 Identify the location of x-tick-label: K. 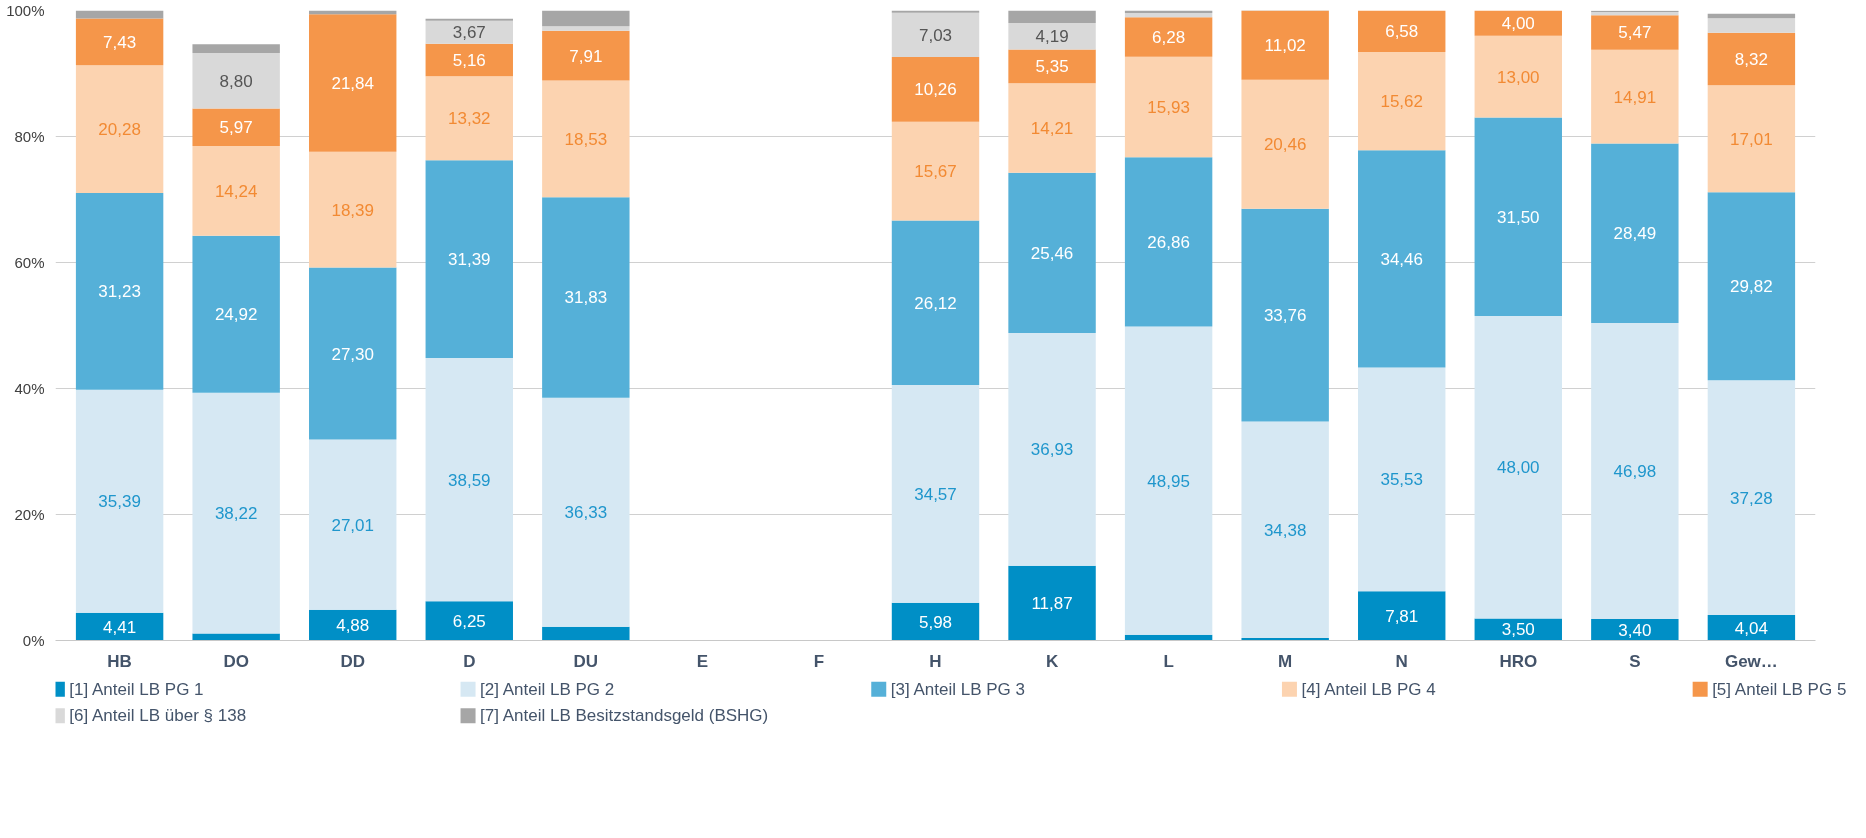
(1052, 661).